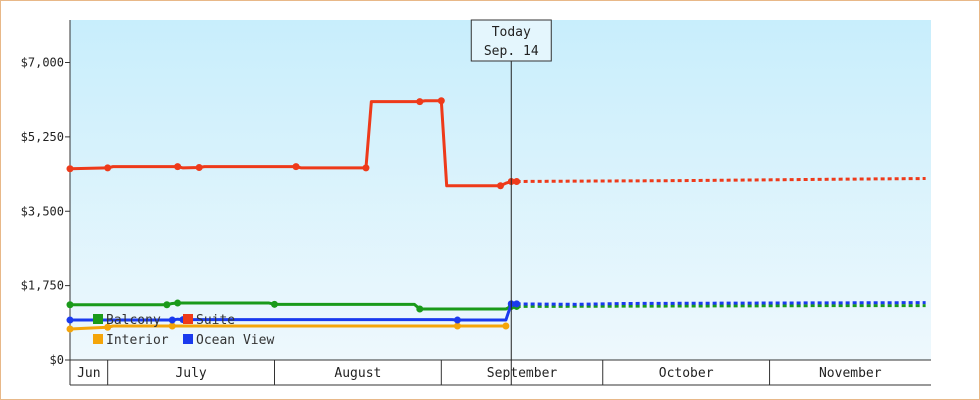  What do you see at coordinates (288, 327) in the screenshot?
I see `series-interior` at bounding box center [288, 327].